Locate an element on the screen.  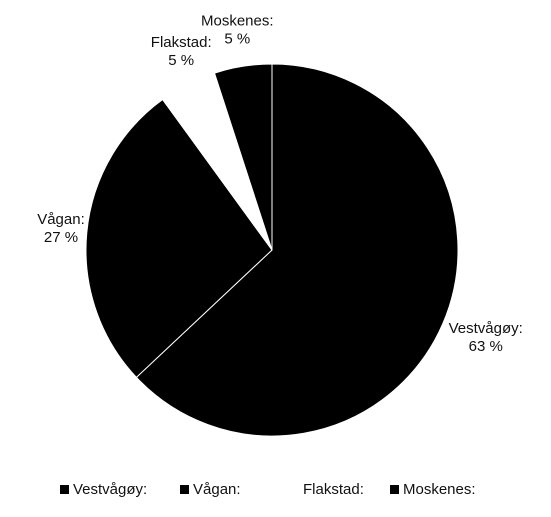
legend-label: Vågan: is located at coordinates (217, 489).